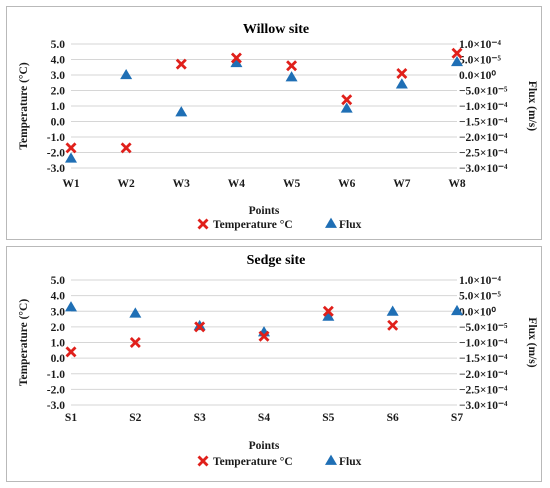 The image size is (550, 488). Describe the element at coordinates (24, 105) in the screenshot. I see `willow-y-axis-label: Temperature (°C)` at that location.